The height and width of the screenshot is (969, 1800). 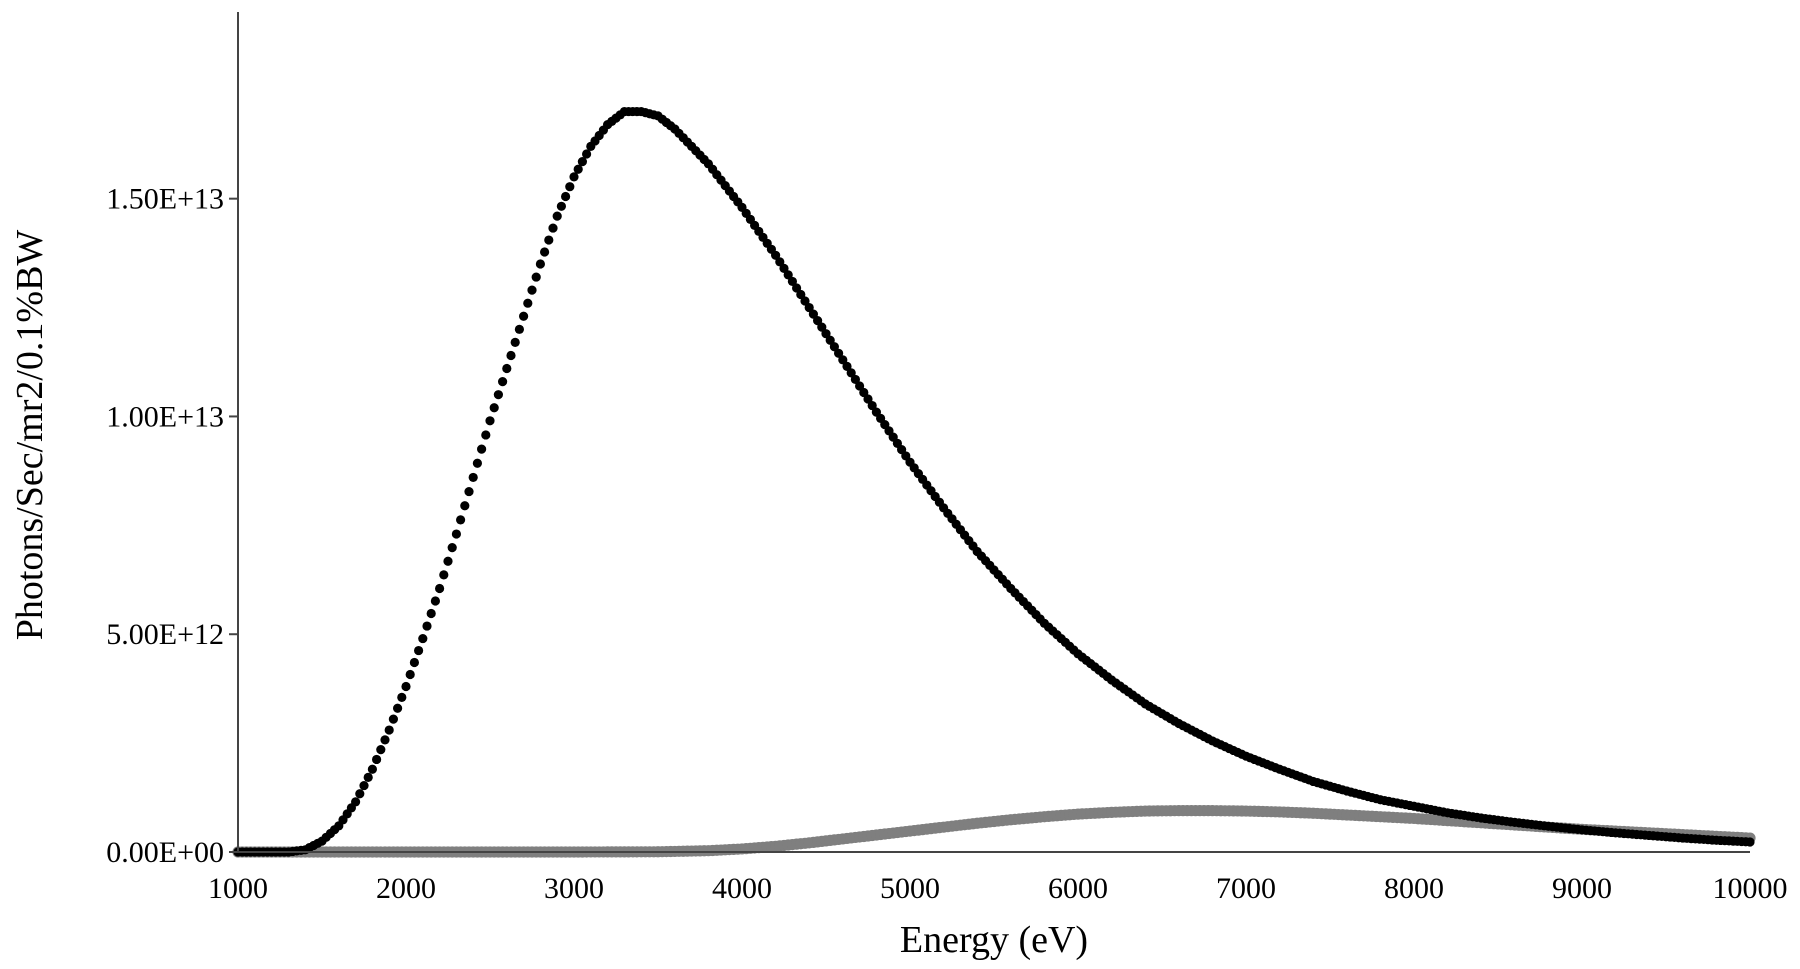 I want to click on y-tick-label: 0.00E+00, so click(x=165, y=852).